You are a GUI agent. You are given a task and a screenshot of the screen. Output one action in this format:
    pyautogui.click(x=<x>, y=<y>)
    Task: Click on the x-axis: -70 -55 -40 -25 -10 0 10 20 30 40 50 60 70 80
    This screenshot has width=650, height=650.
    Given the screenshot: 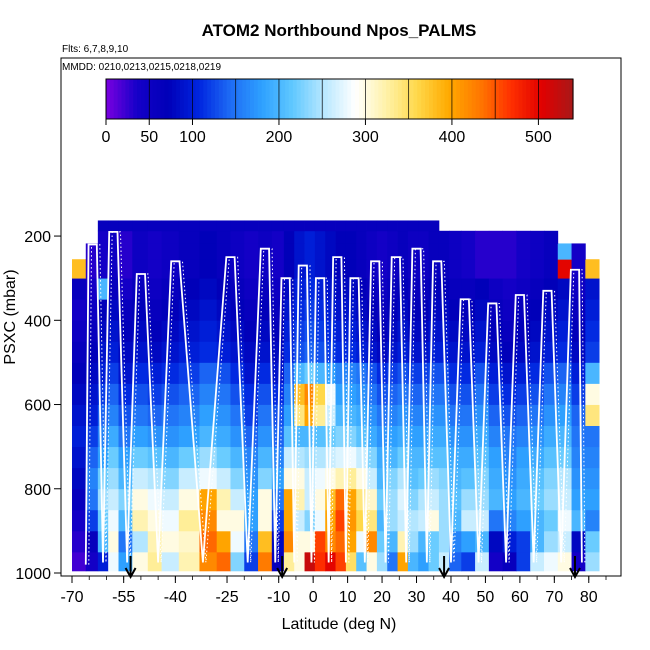 What is the action you would take?
    pyautogui.click(x=333, y=591)
    